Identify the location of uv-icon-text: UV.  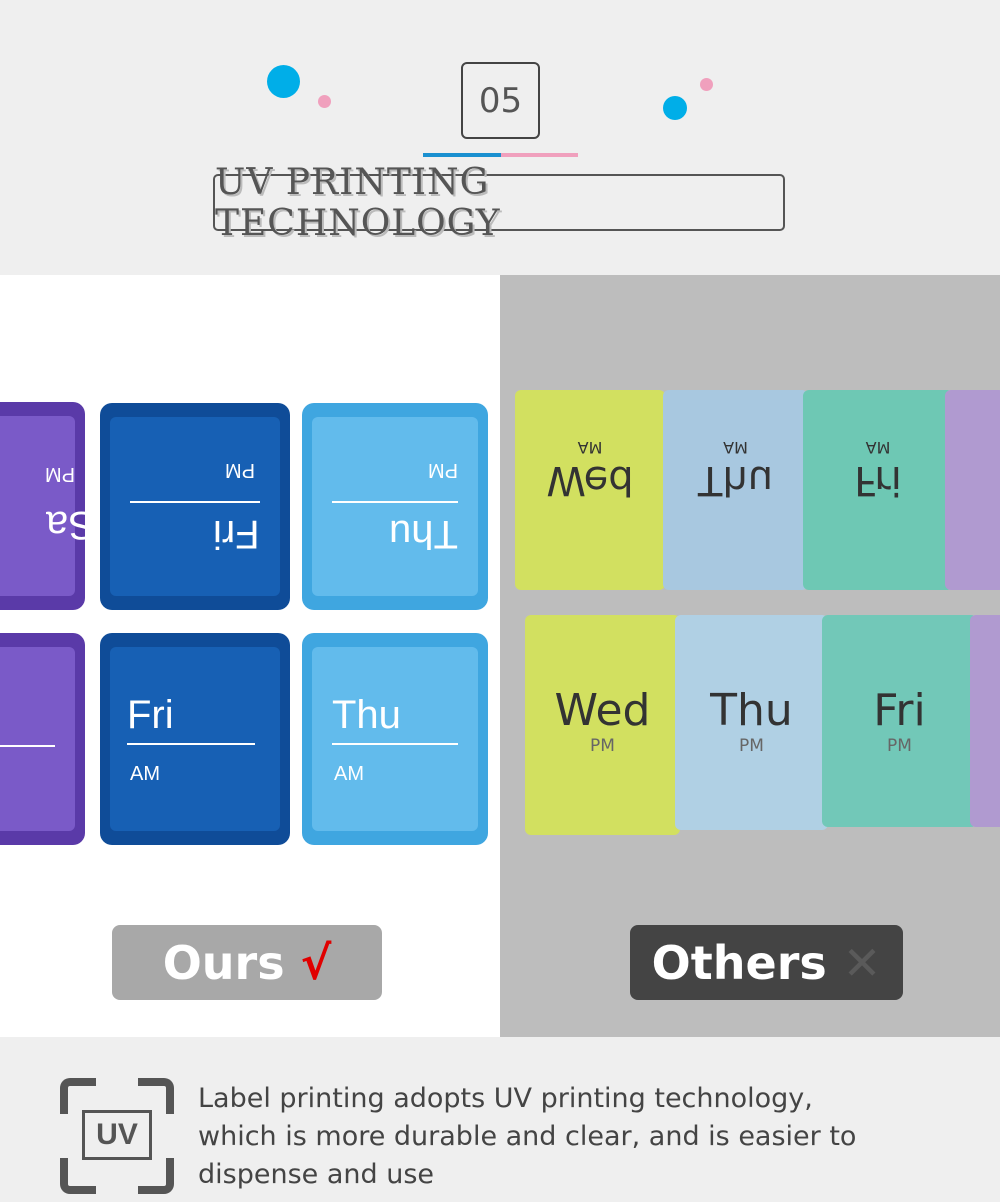
(117, 1135).